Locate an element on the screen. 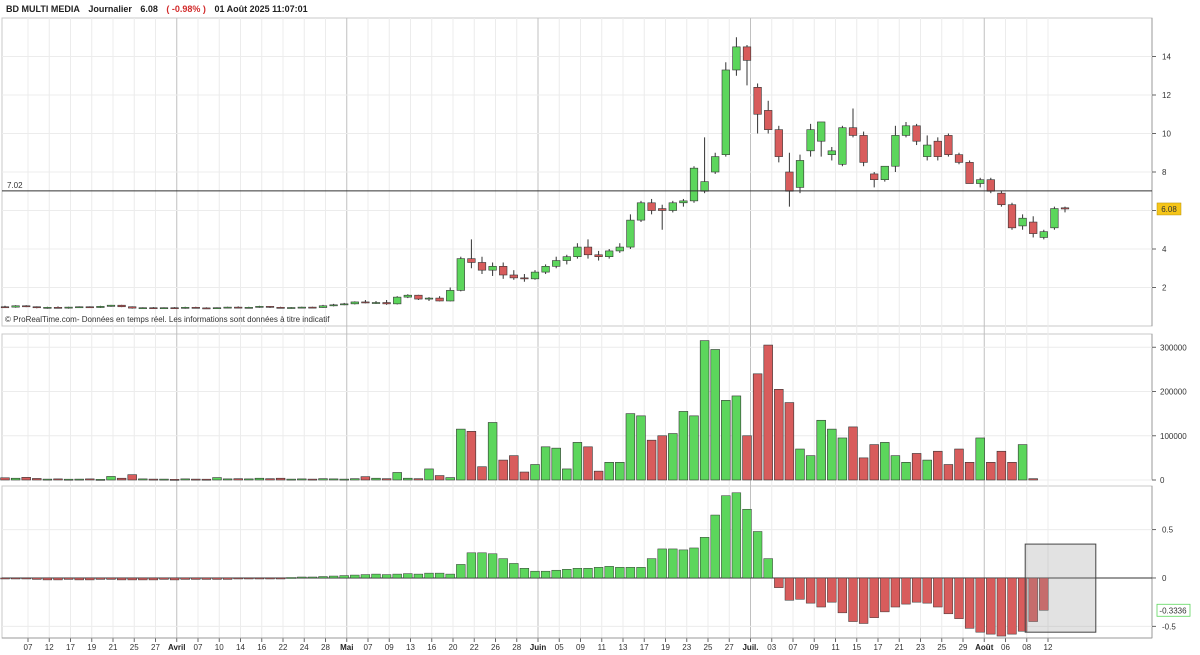  selection-box is located at coordinates (1060, 588).